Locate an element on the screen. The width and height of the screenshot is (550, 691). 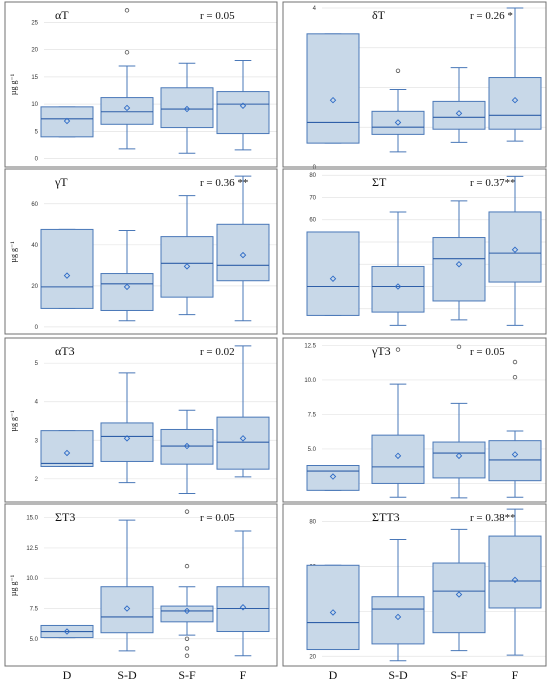
correlation-label: r = 0.37** is located at coordinates (493, 183).